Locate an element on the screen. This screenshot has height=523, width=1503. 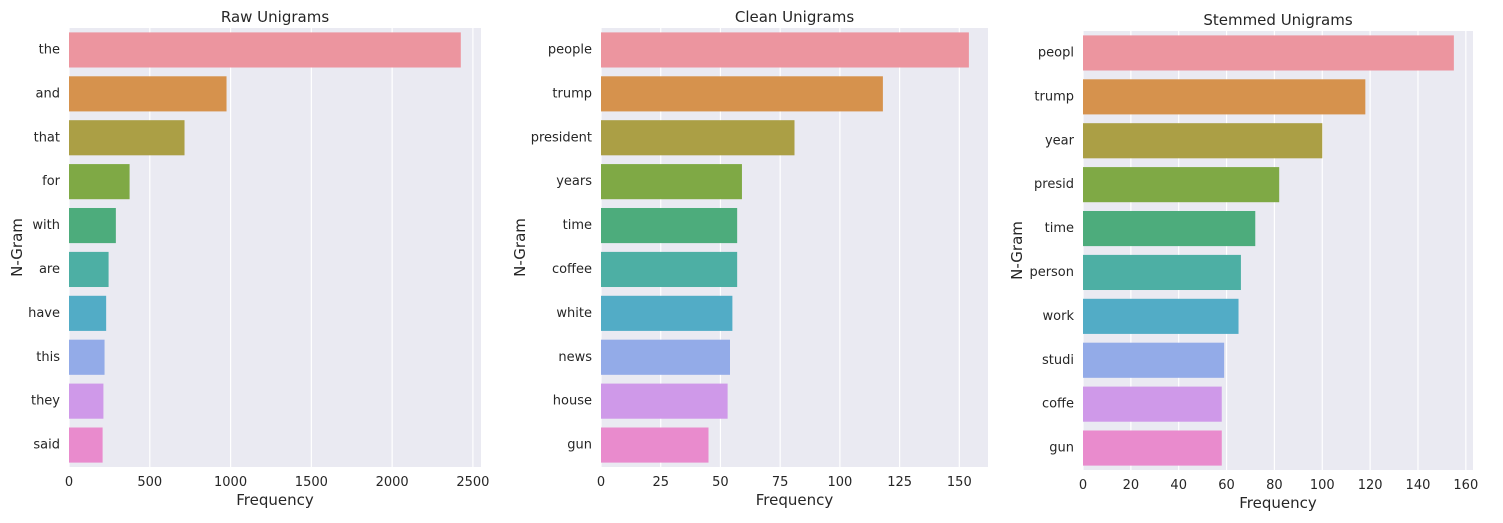
category-label: years is located at coordinates (574, 181).